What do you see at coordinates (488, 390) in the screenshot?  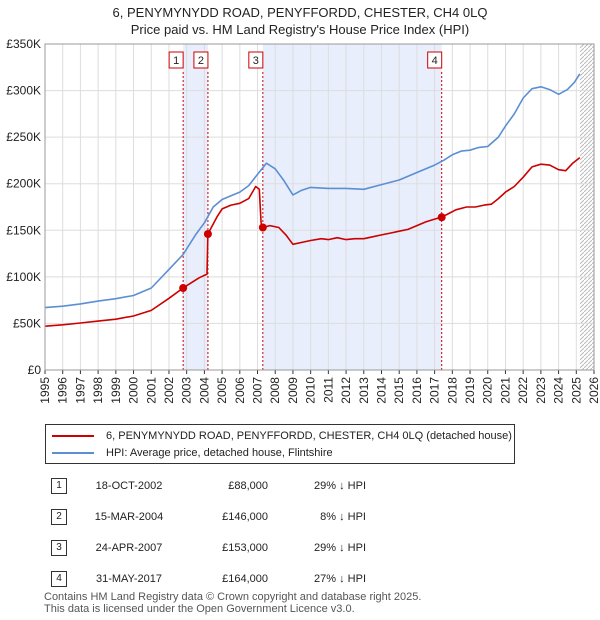 I see `x-tick-label: 2020` at bounding box center [488, 390].